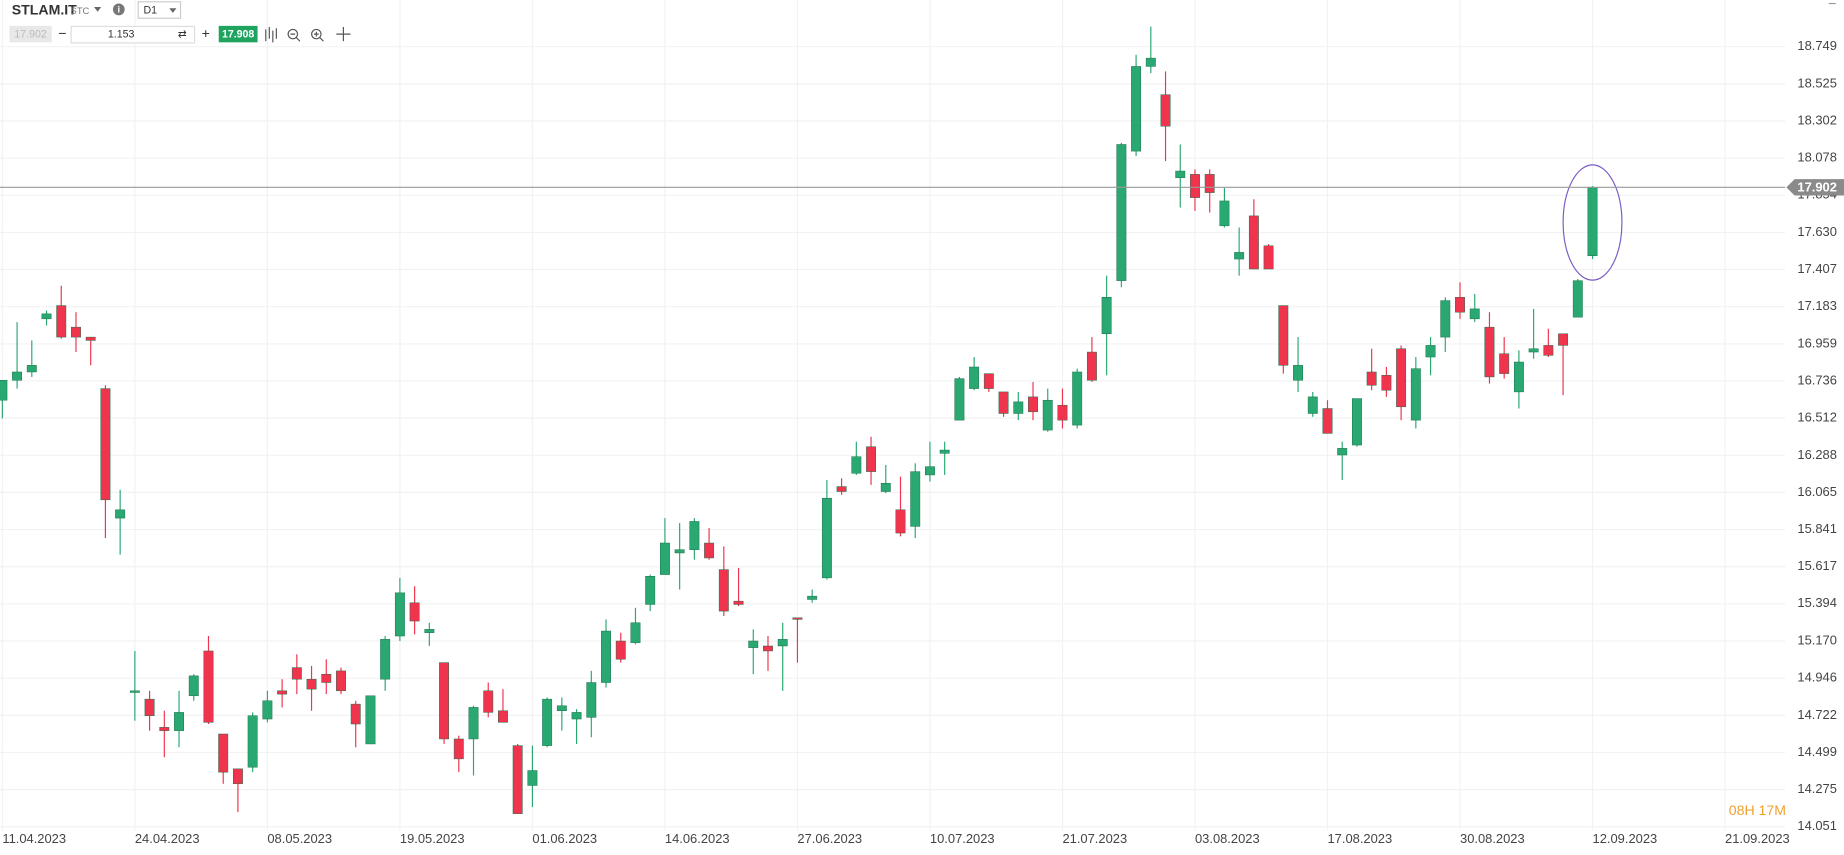 The height and width of the screenshot is (855, 1844). I want to click on y-tick-label: 18.302, so click(1817, 119).